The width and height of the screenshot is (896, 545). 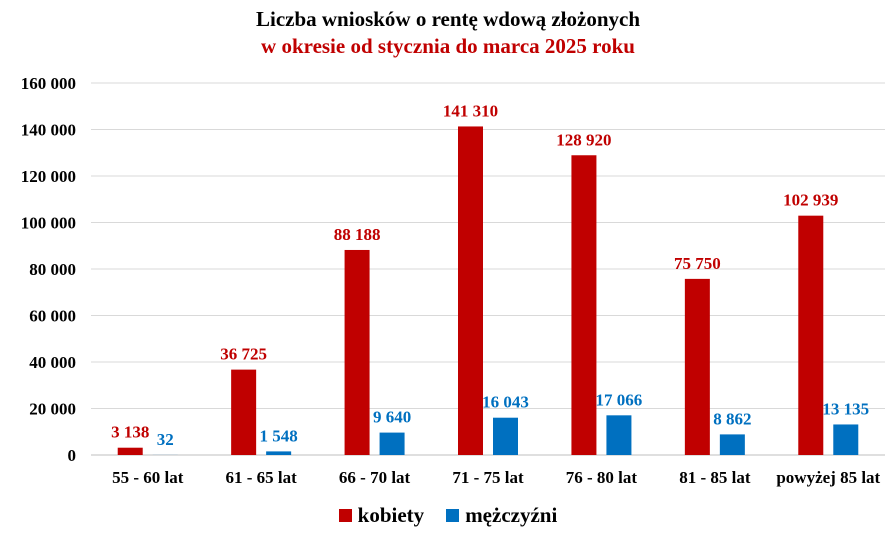 What do you see at coordinates (243, 354) in the screenshot?
I see `data-label-kobiety: 36 725` at bounding box center [243, 354].